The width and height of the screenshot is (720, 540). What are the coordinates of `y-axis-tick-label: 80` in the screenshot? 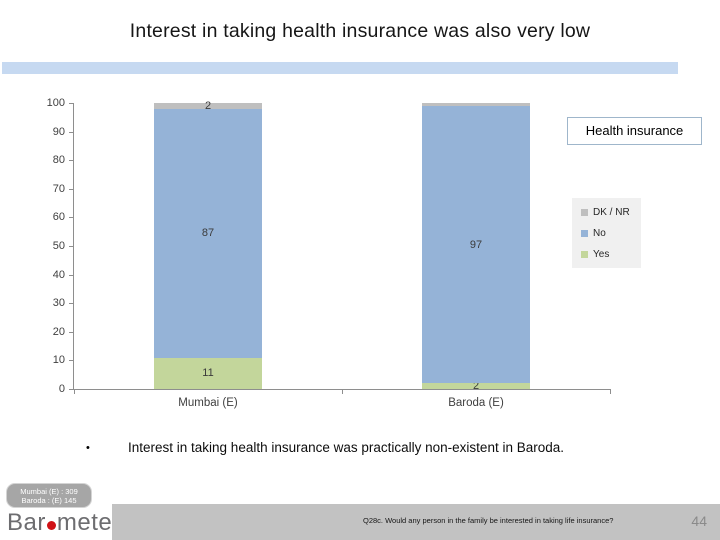 It's located at (58, 160).